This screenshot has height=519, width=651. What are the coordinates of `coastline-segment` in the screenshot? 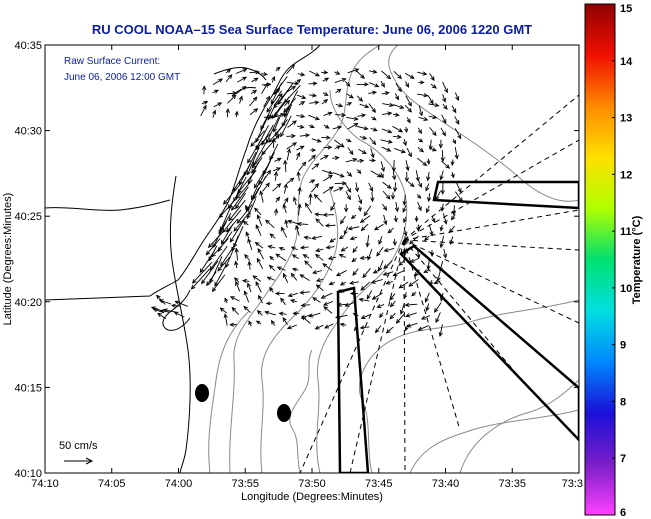 It's located at (180, 324).